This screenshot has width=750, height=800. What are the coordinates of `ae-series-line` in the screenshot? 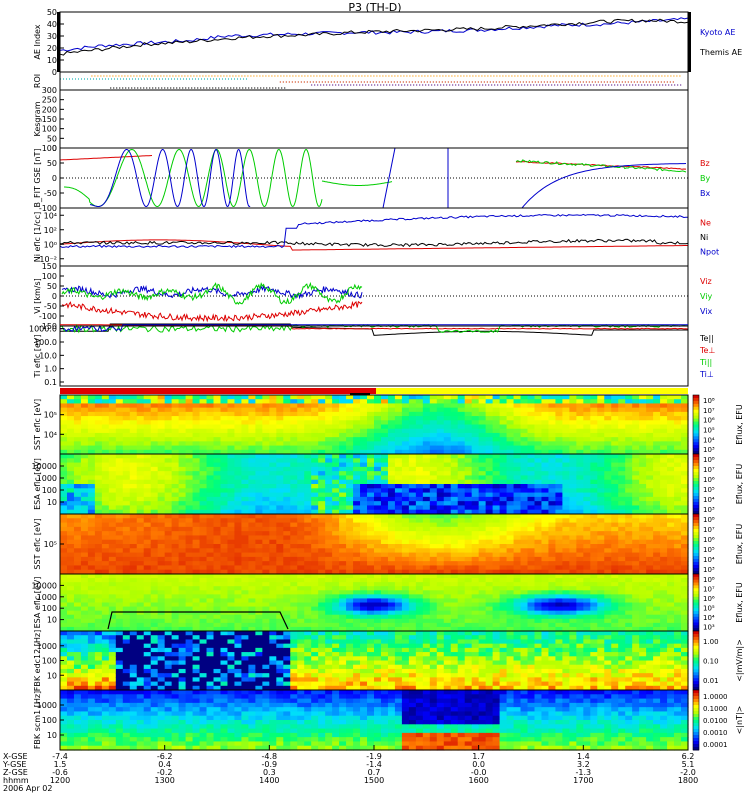 It's located at (374, 37).